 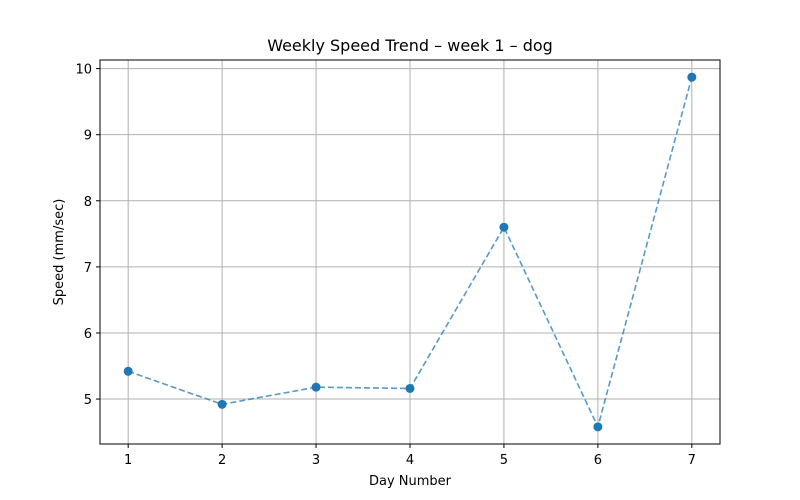 I want to click on x-tick-label: 7, so click(x=692, y=460).